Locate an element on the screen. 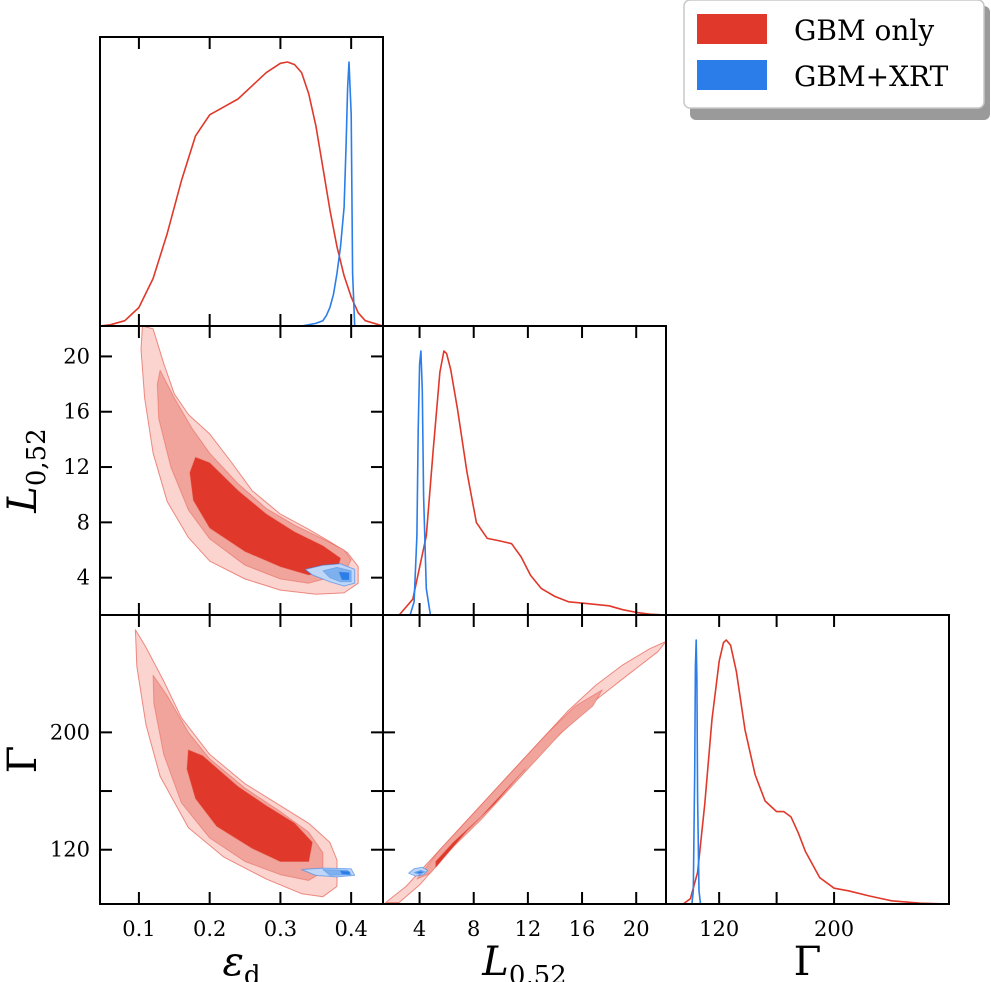  y-tick-label-2-2: 200 is located at coordinates (70, 732).